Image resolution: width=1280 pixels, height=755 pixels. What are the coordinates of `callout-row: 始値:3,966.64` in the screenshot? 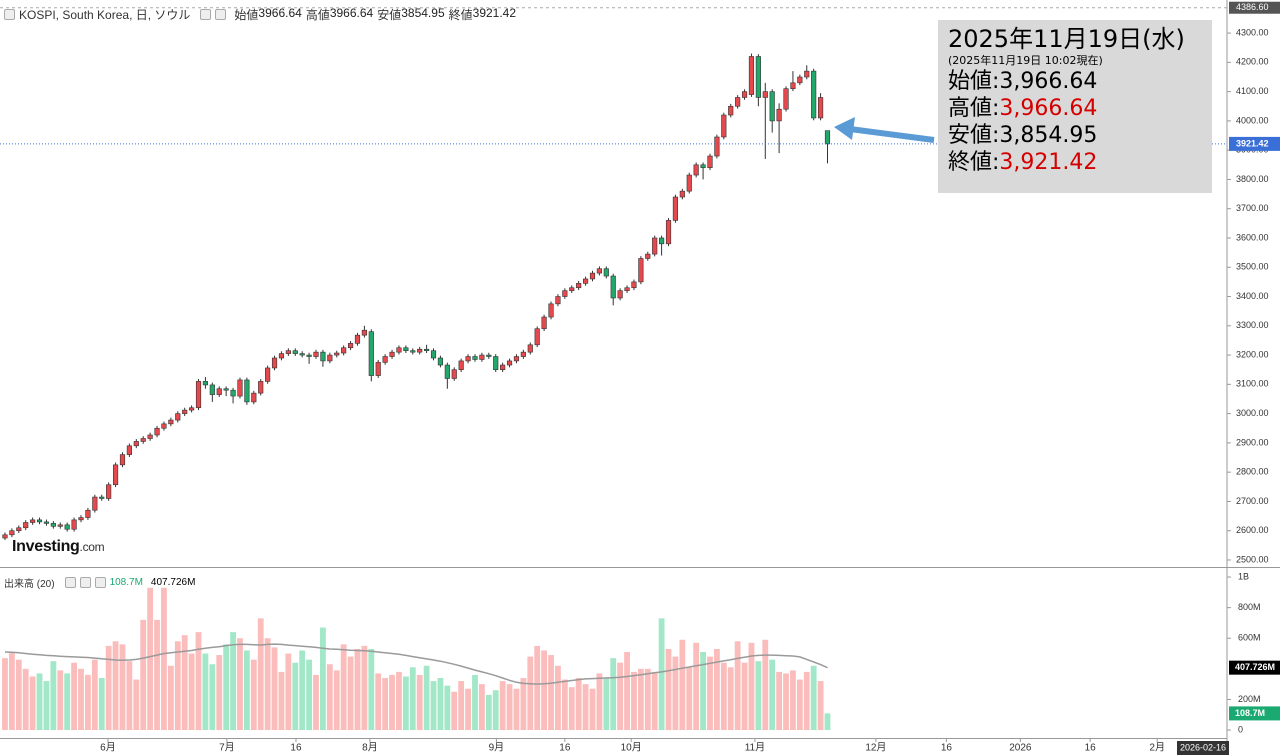 It's located at (1075, 81).